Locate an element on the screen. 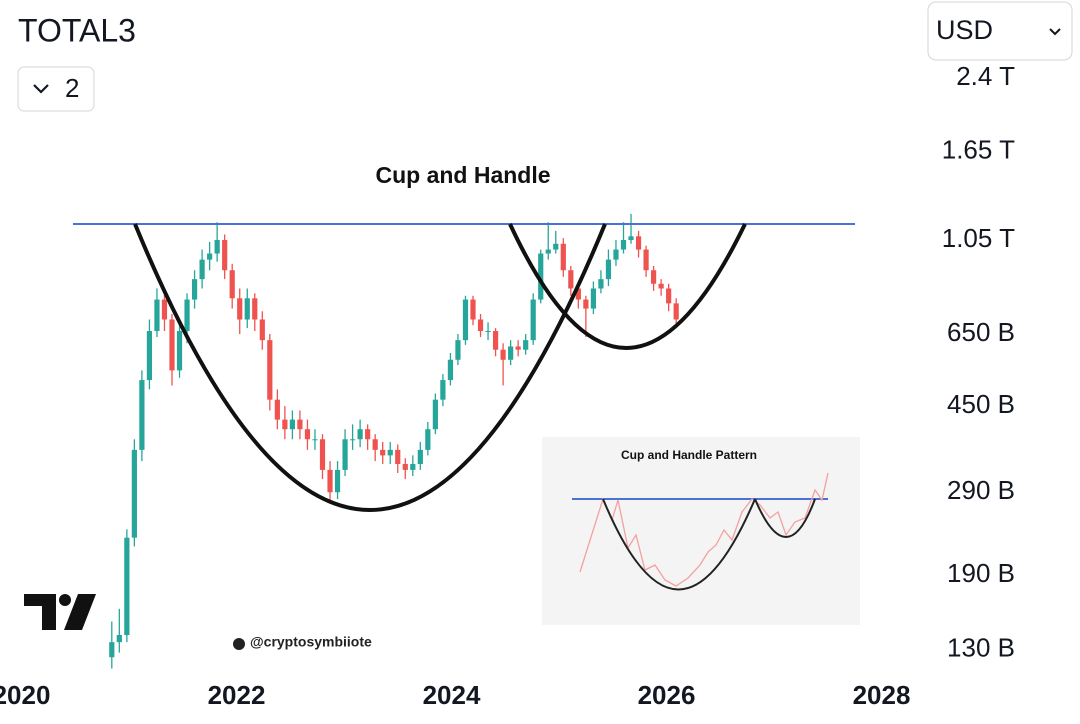 Image resolution: width=1080 pixels, height=724 pixels. inset: Cup and Handle Pattern is located at coordinates (701, 531).